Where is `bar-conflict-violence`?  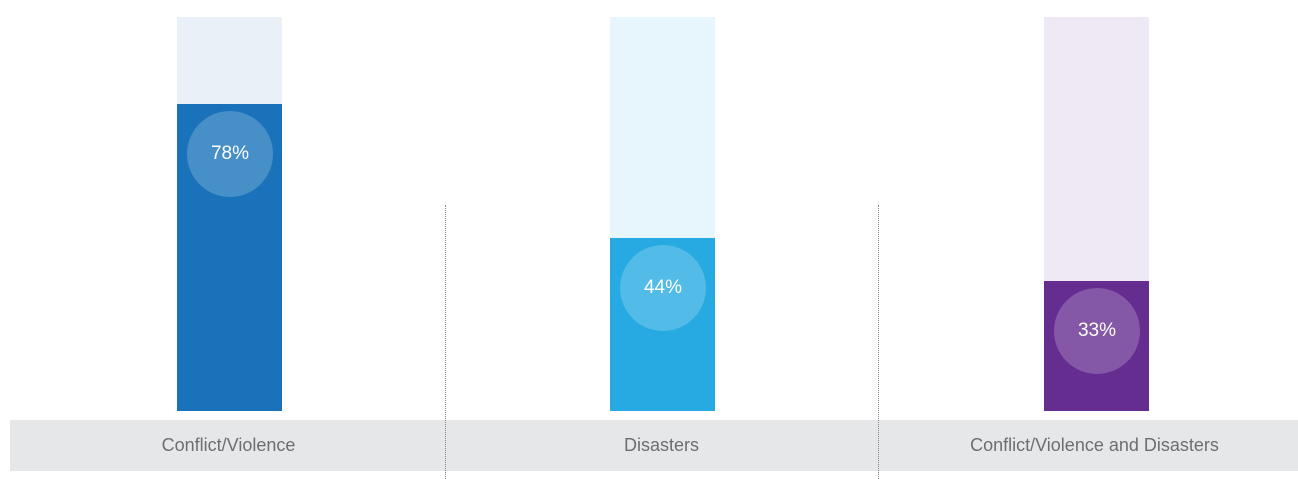 bar-conflict-violence is located at coordinates (229, 257).